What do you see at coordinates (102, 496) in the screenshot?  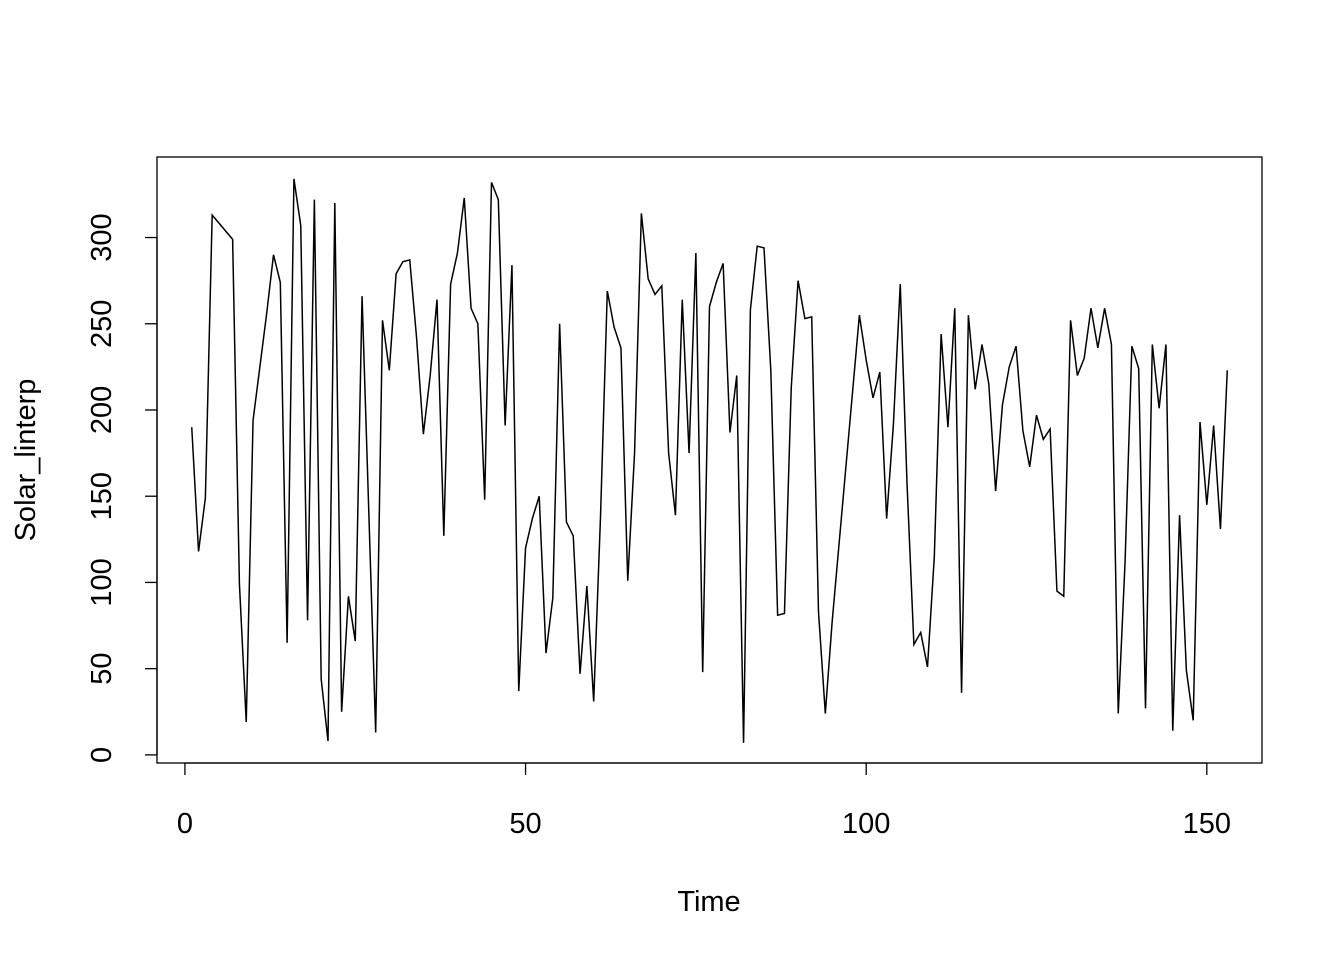 I see `y-tick-label: 150` at bounding box center [102, 496].